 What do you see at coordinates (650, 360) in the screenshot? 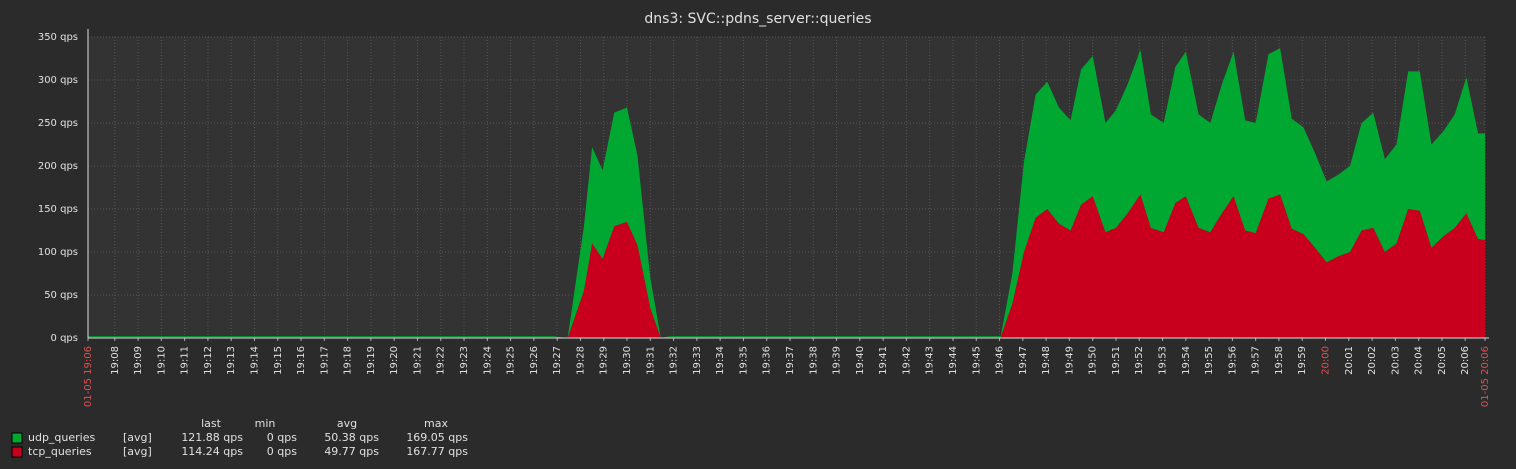
I see `x-tick-label: 19:31` at bounding box center [650, 360].